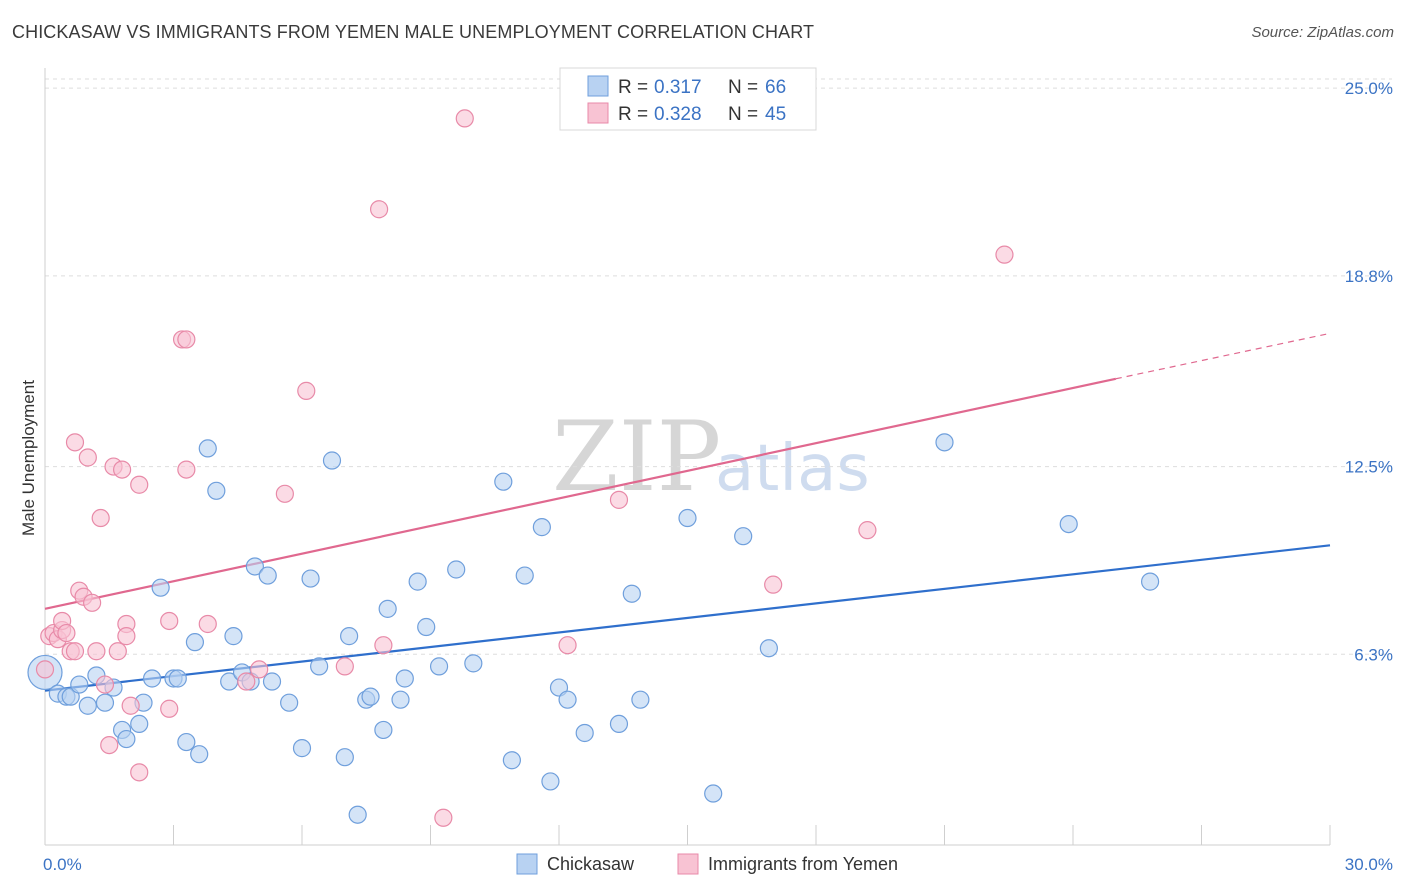  What do you see at coordinates (1369, 88) in the screenshot?
I see `y-tick-label-3: 25.0%` at bounding box center [1369, 88].